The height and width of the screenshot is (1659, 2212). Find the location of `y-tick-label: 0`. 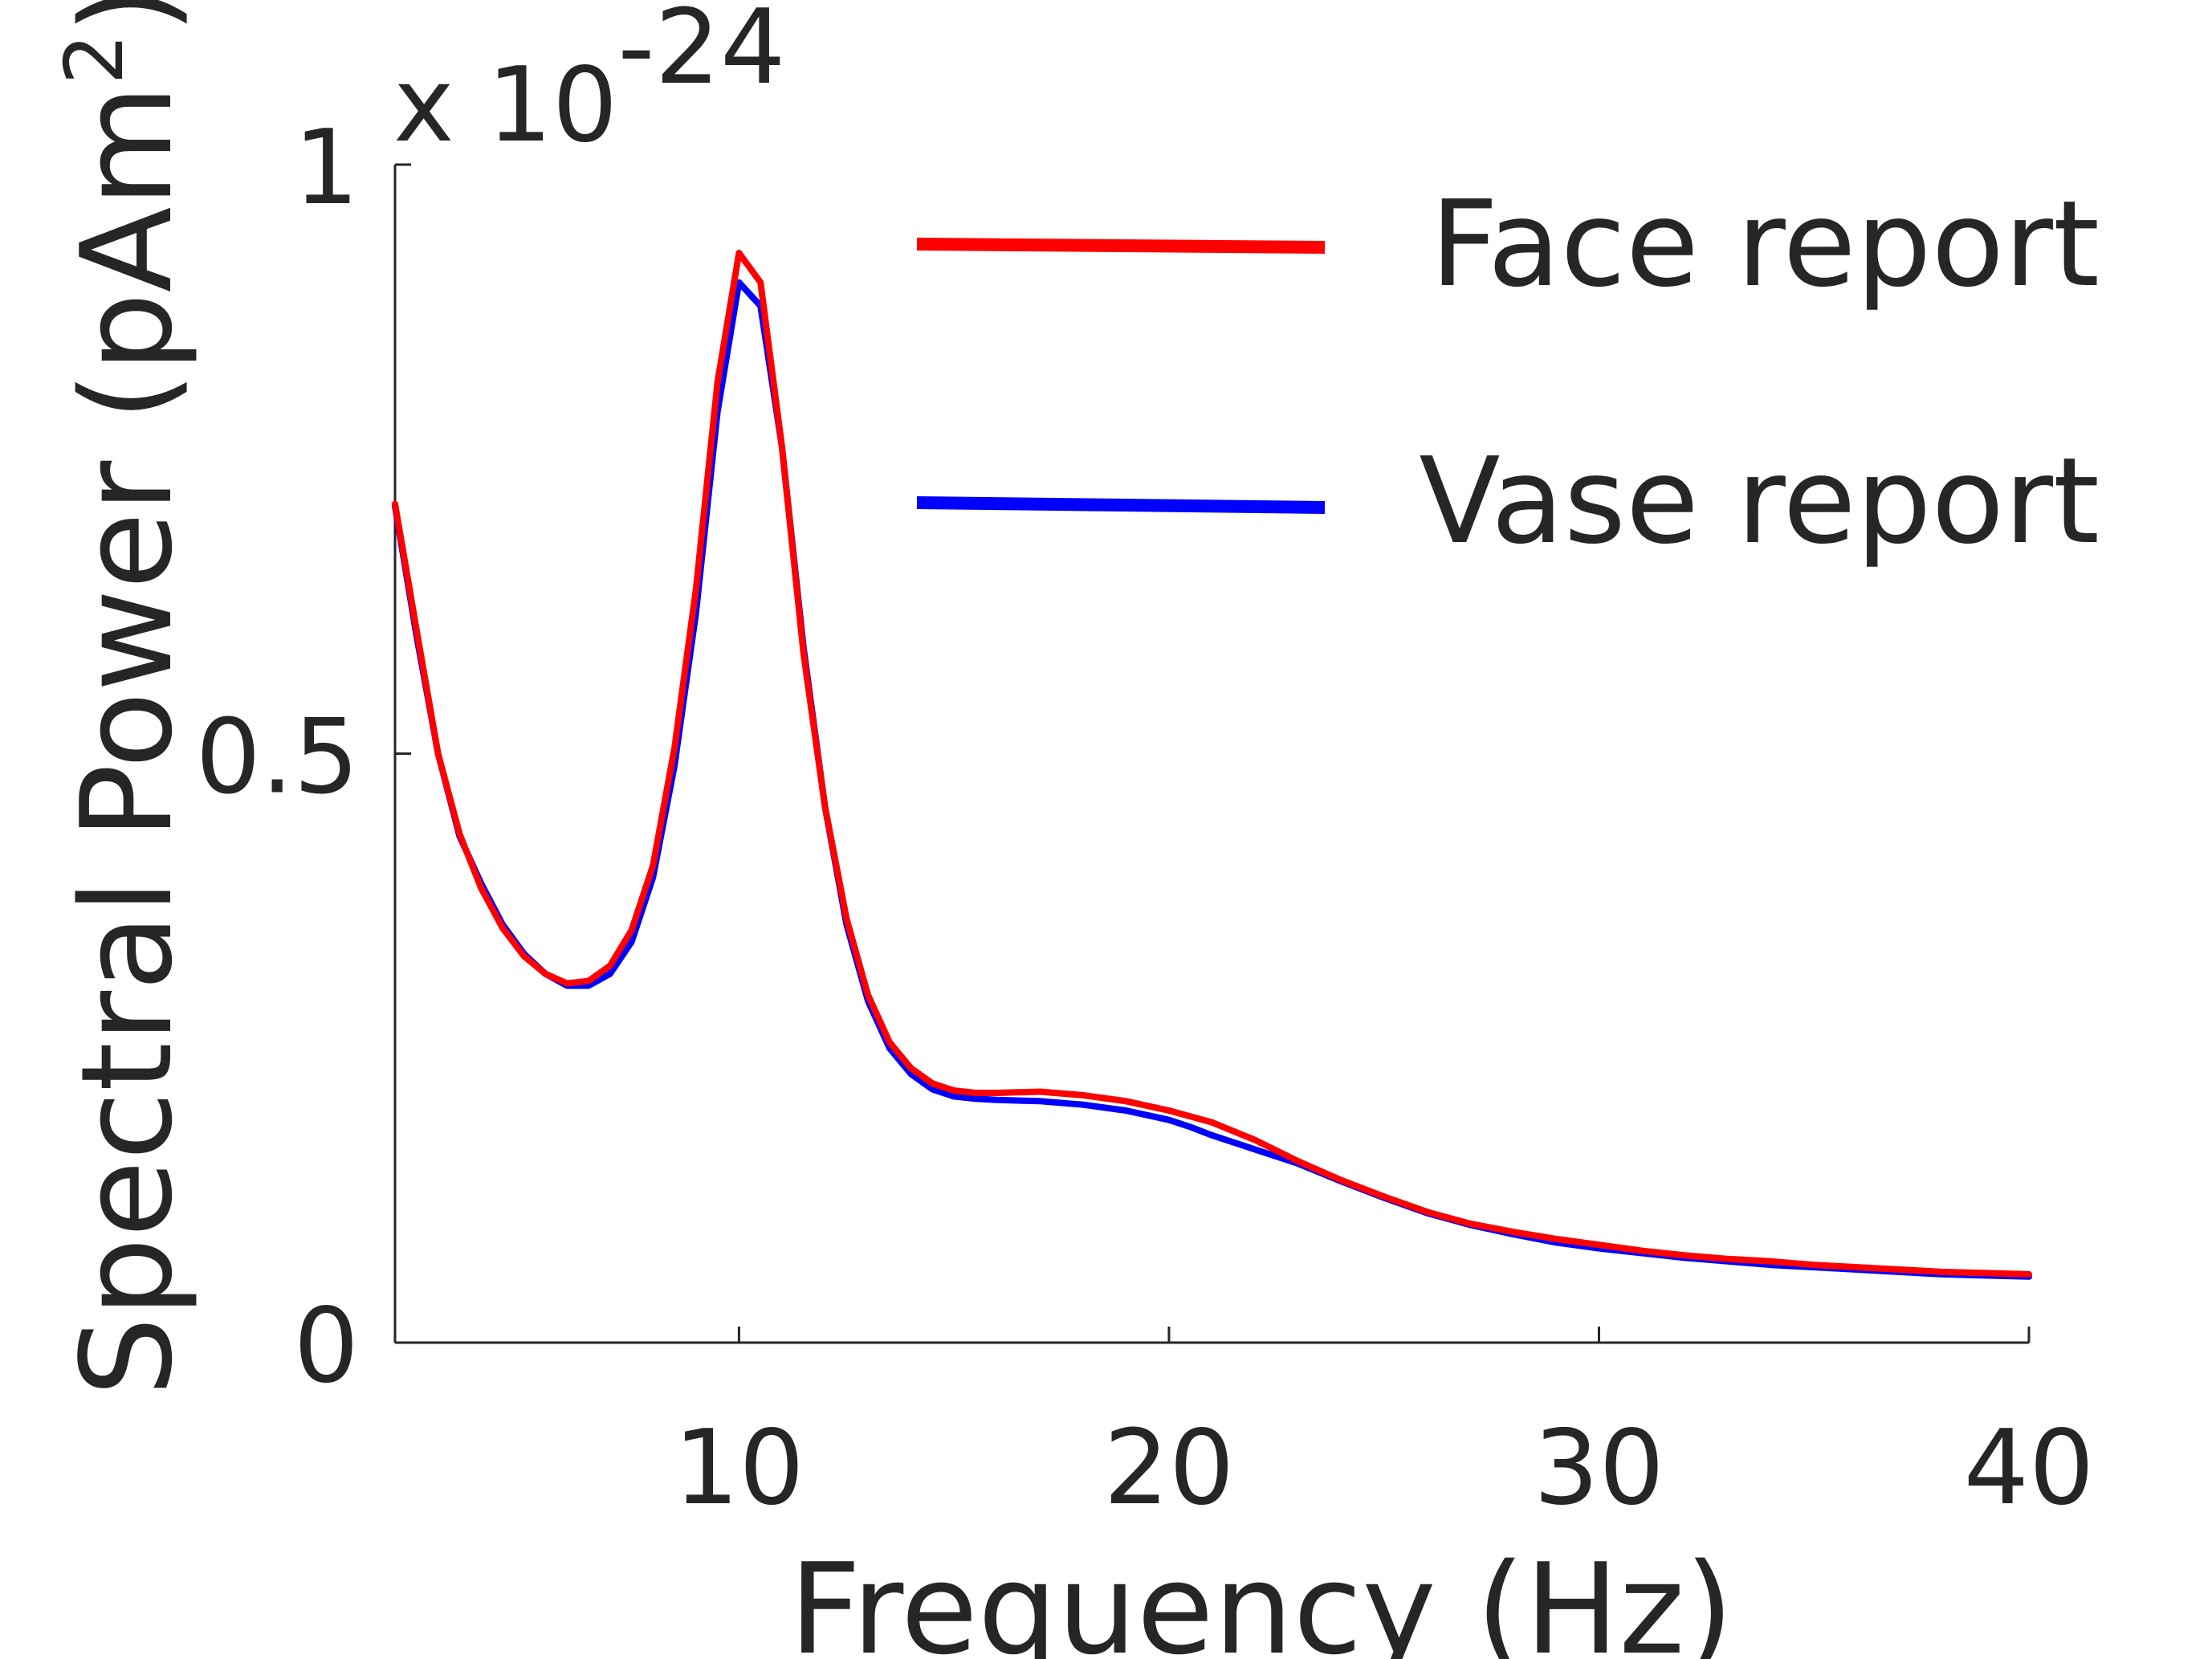

y-tick-label: 0 is located at coordinates (326, 1346).